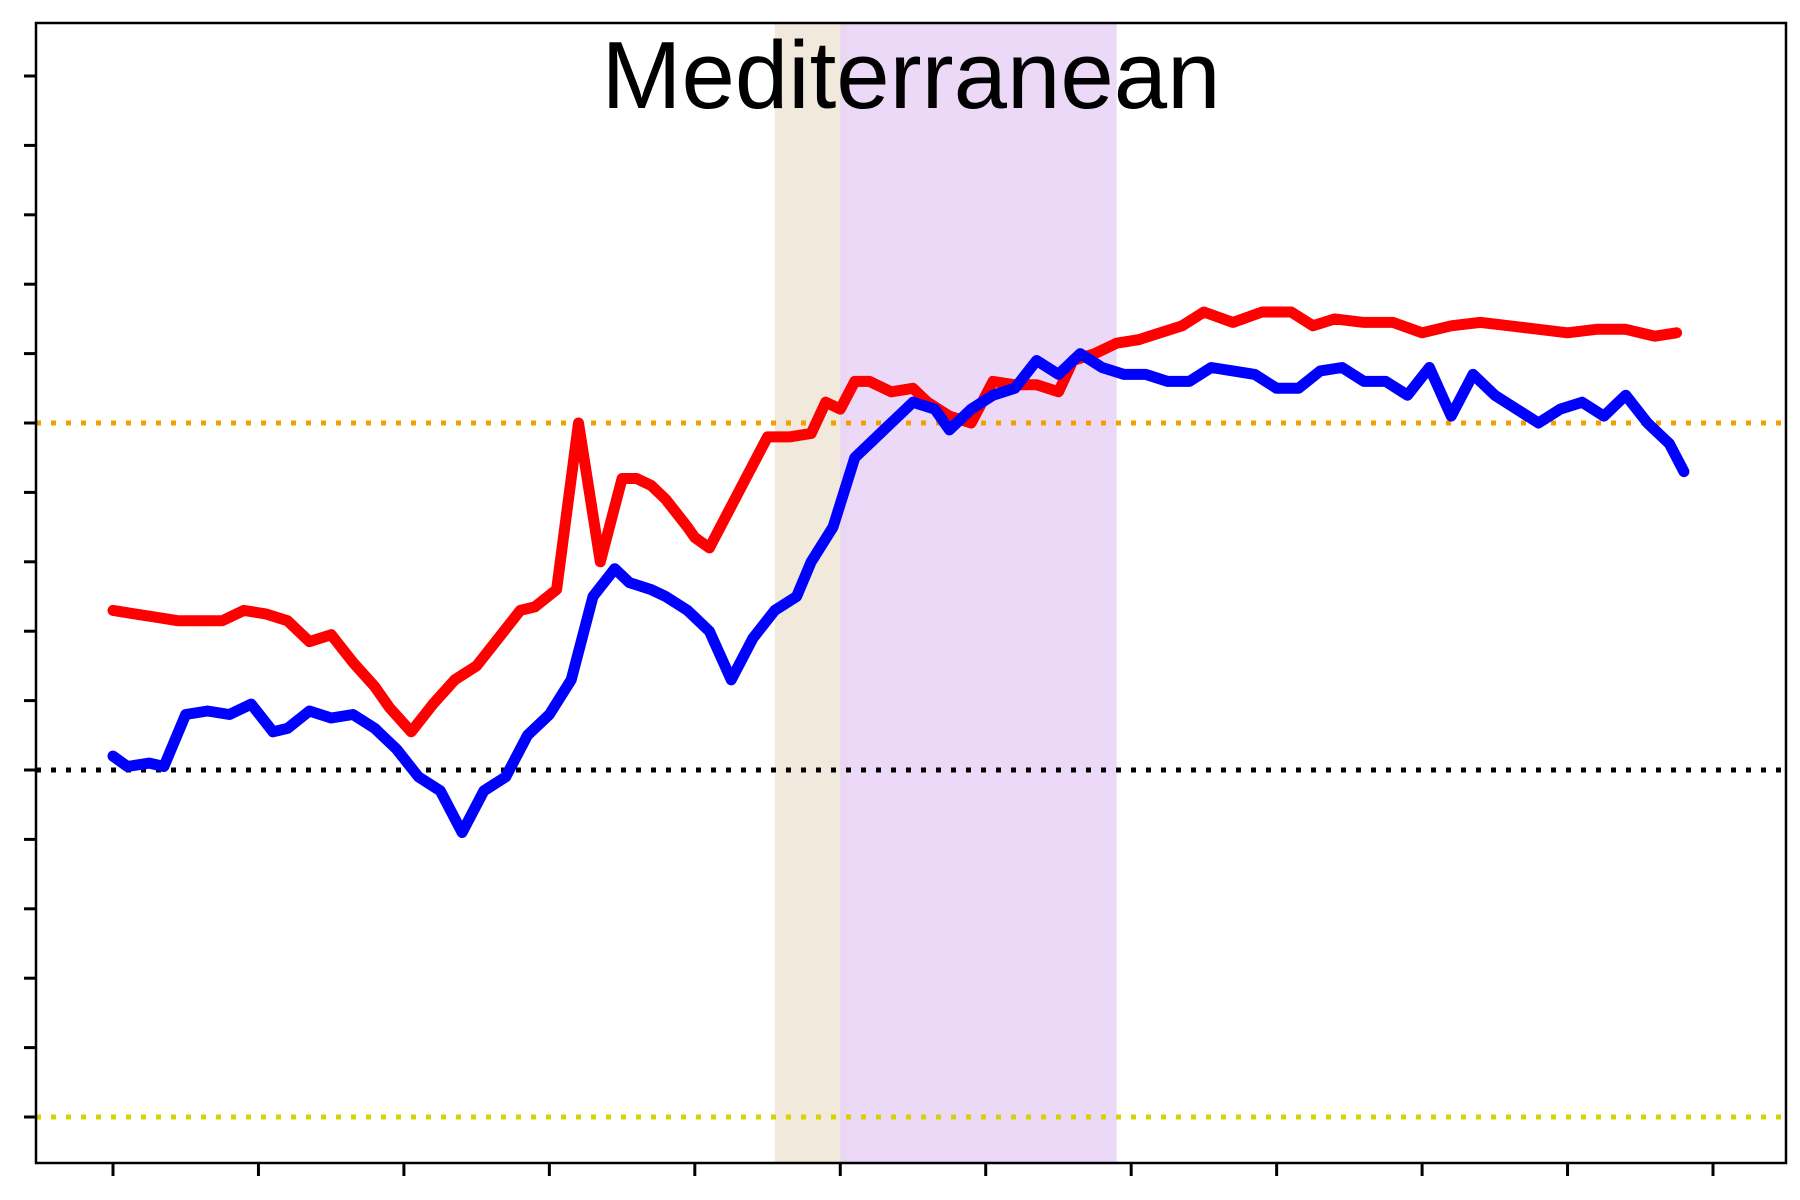 This screenshot has width=1800, height=1200. Describe the element at coordinates (913, 1169) in the screenshot. I see `x-axis-ticks` at that location.